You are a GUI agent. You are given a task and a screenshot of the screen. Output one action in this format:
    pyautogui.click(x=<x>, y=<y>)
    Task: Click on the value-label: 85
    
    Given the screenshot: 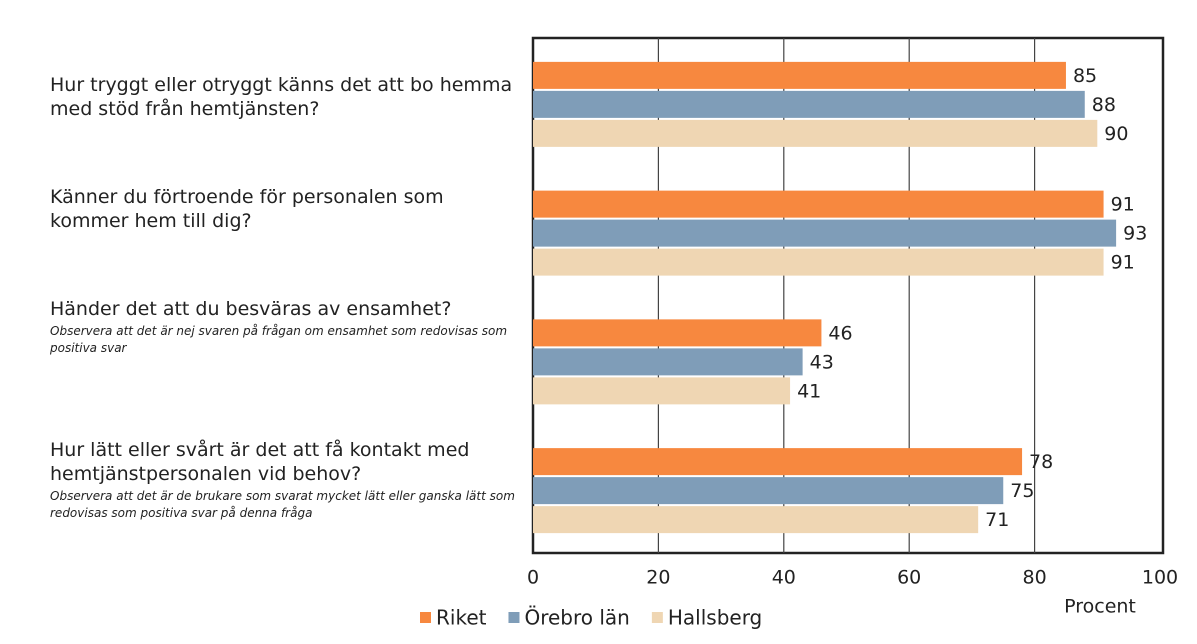 What is the action you would take?
    pyautogui.click(x=1085, y=76)
    